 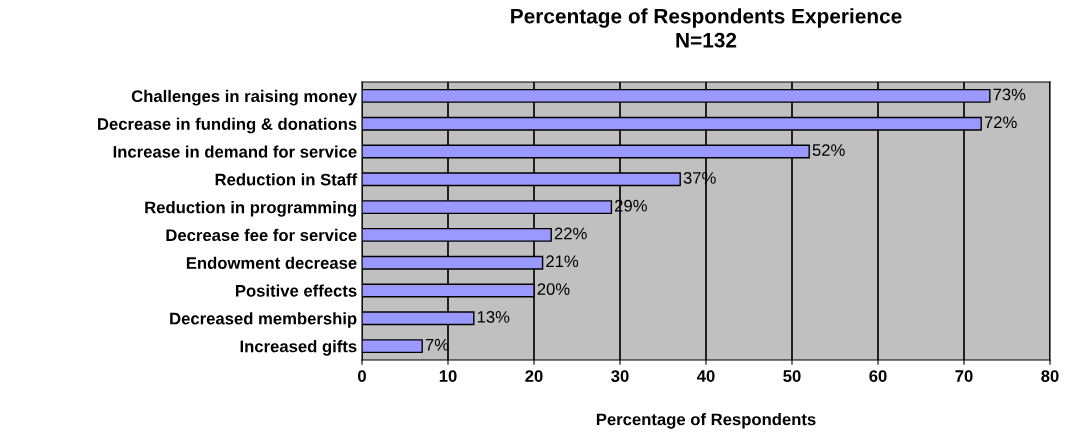 I want to click on y-tick-label: Increase in demand for service, so click(x=235, y=151).